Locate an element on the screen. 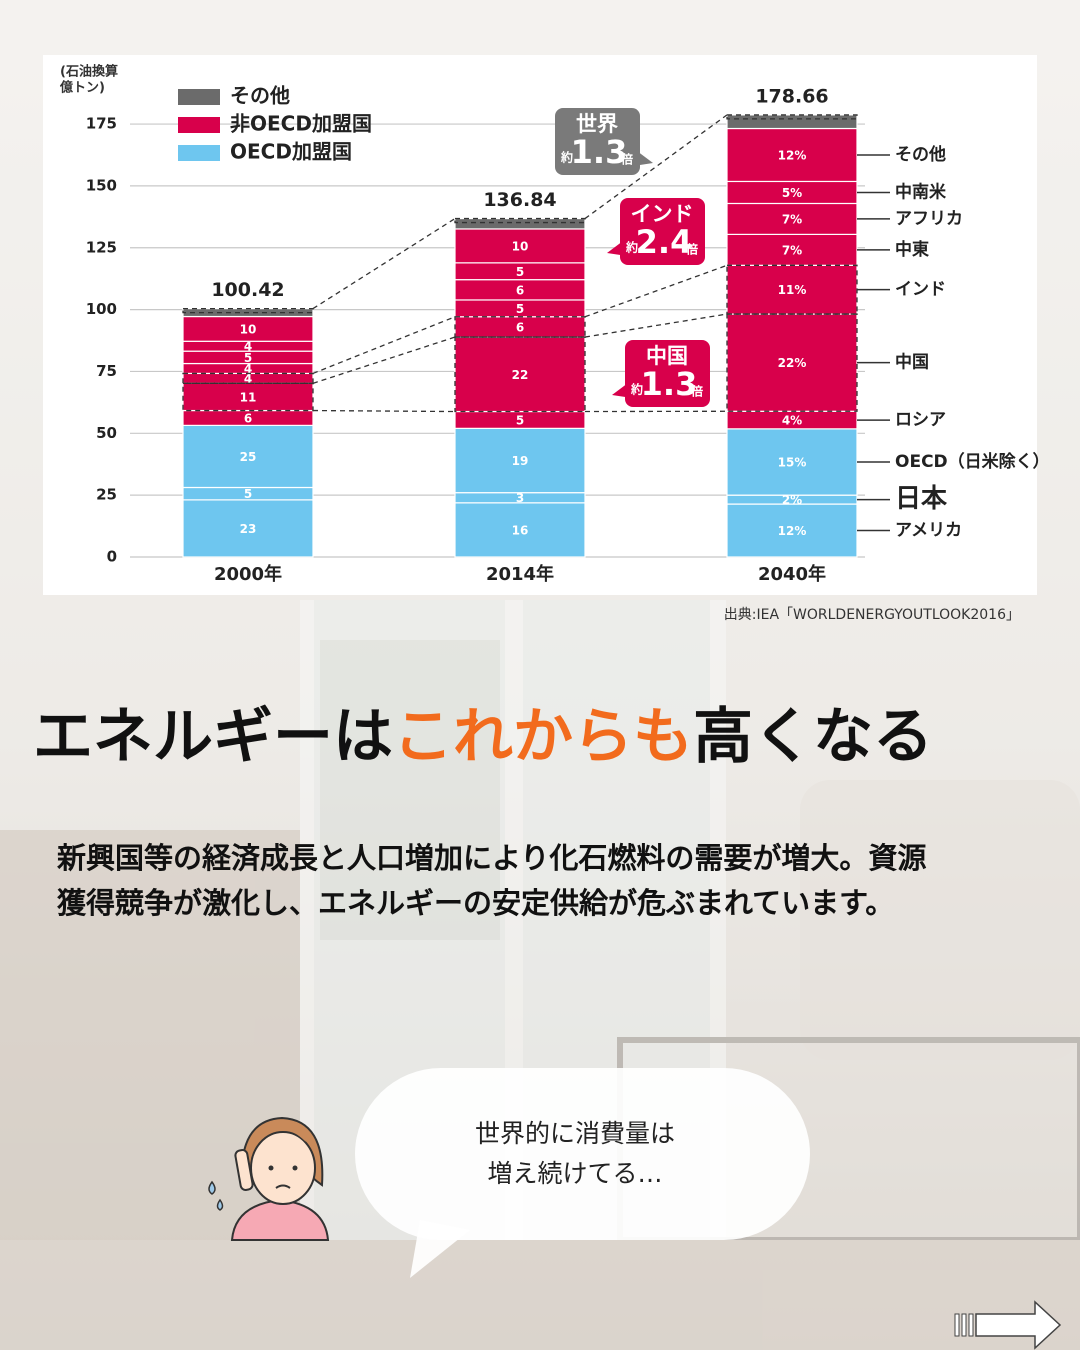 This screenshot has width=1080, height=1350. callout-value: 2.4 is located at coordinates (664, 242).